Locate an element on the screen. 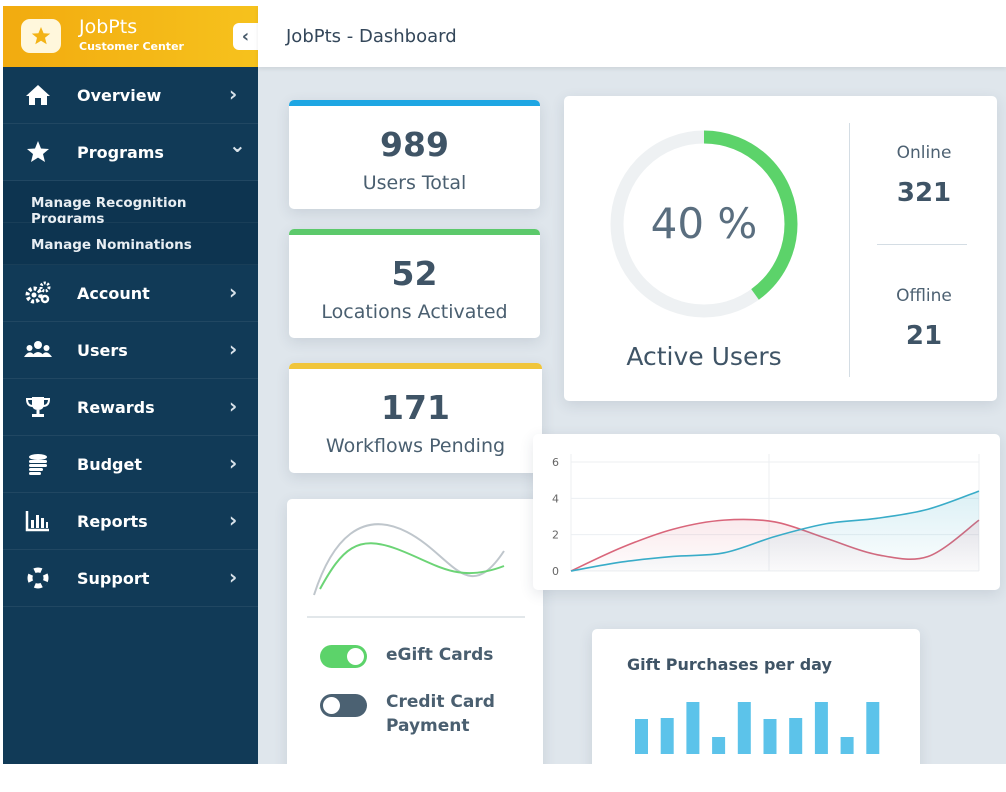  sparkline-green is located at coordinates (412, 566).